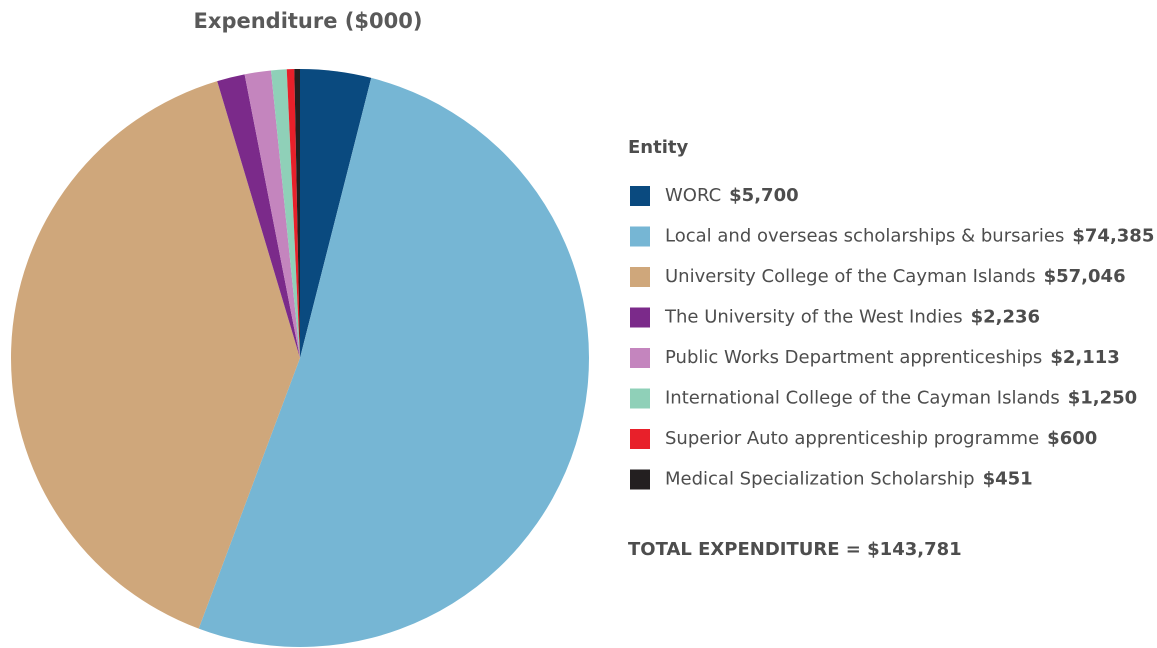 The width and height of the screenshot is (1157, 648). I want to click on legend-label: University College of the Cayman Islands, so click(850, 276).